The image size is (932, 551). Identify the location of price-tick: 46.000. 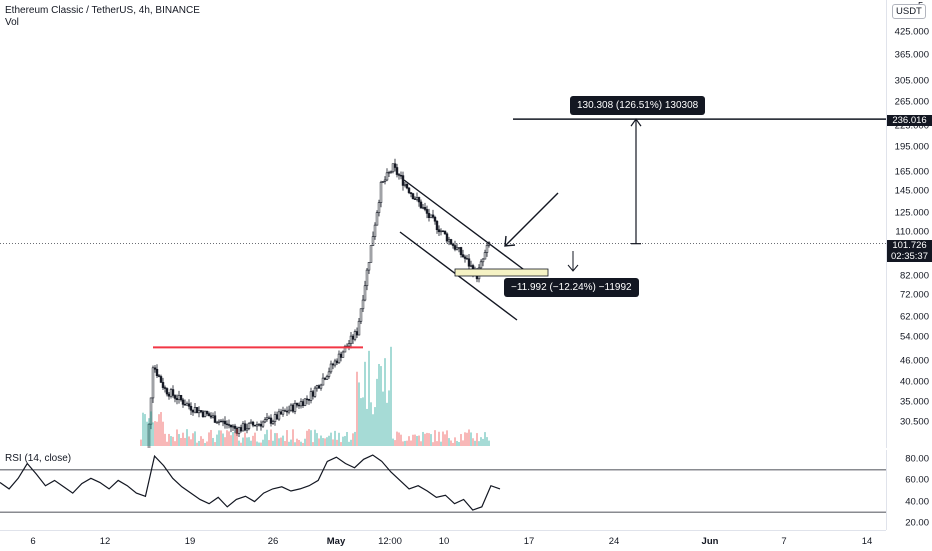
(914, 361).